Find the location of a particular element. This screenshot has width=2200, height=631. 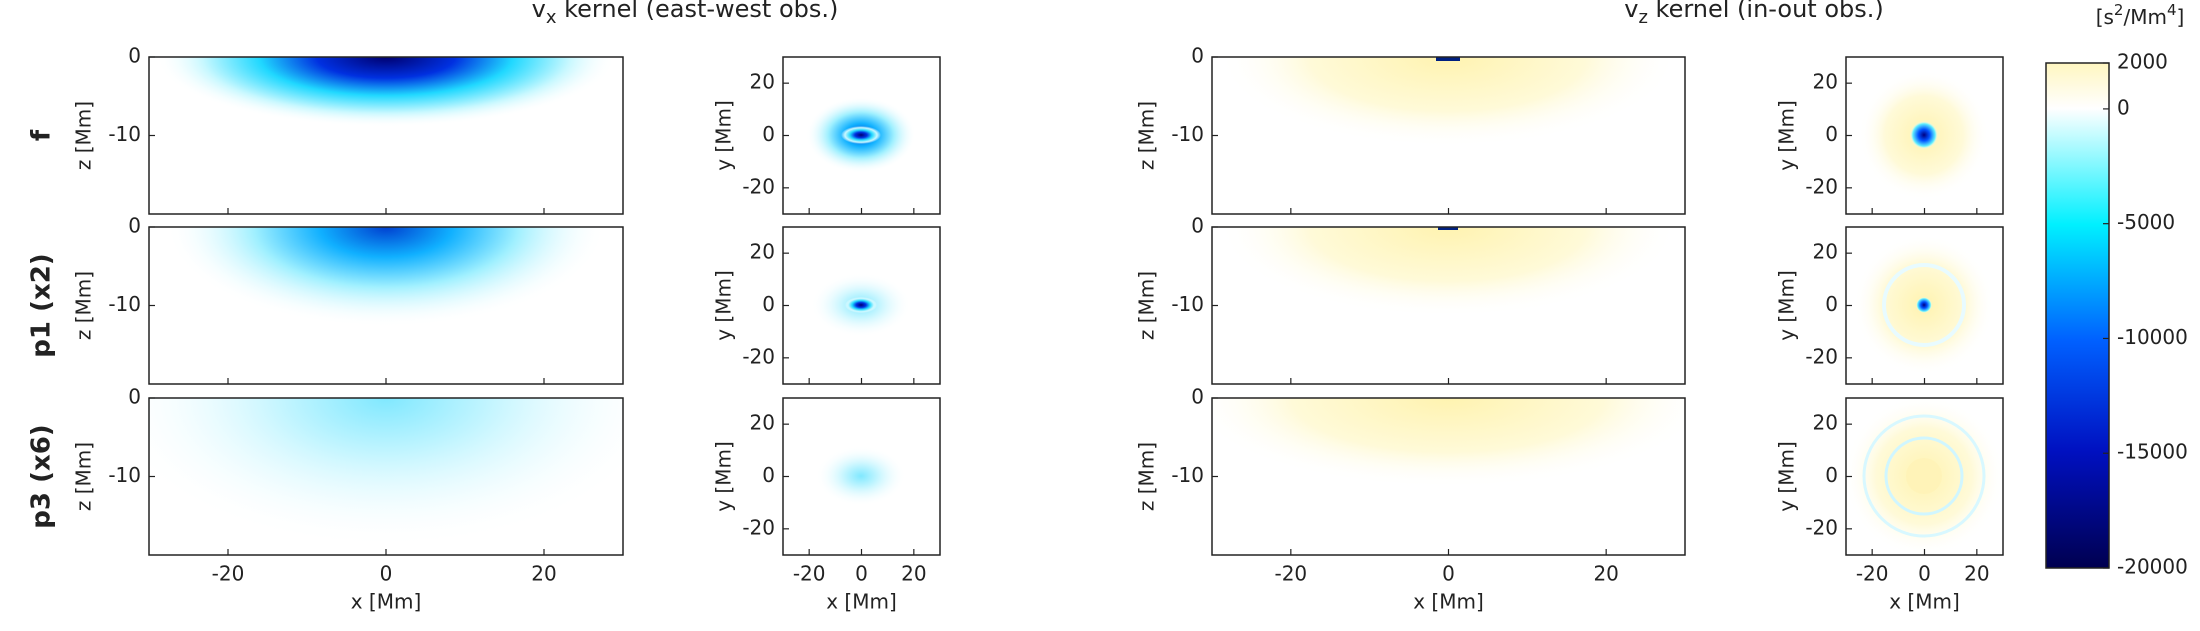

row-label: p3 (x6) is located at coordinates (42, 476).